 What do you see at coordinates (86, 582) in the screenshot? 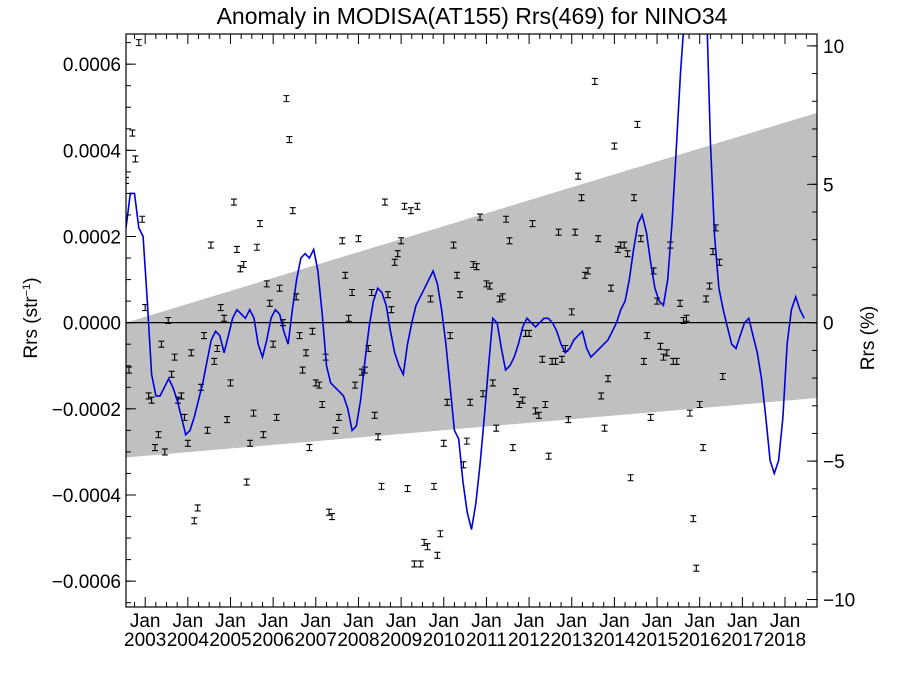
I see `y-tick-label: −0.0006` at bounding box center [86, 582].